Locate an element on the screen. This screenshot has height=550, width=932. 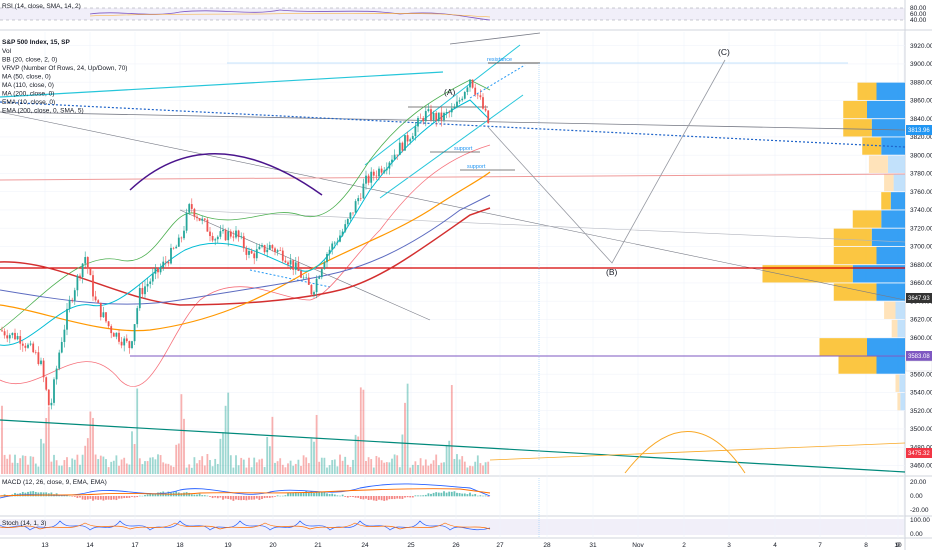
rsi-tick-label: 80.00 is located at coordinates (918, 8).